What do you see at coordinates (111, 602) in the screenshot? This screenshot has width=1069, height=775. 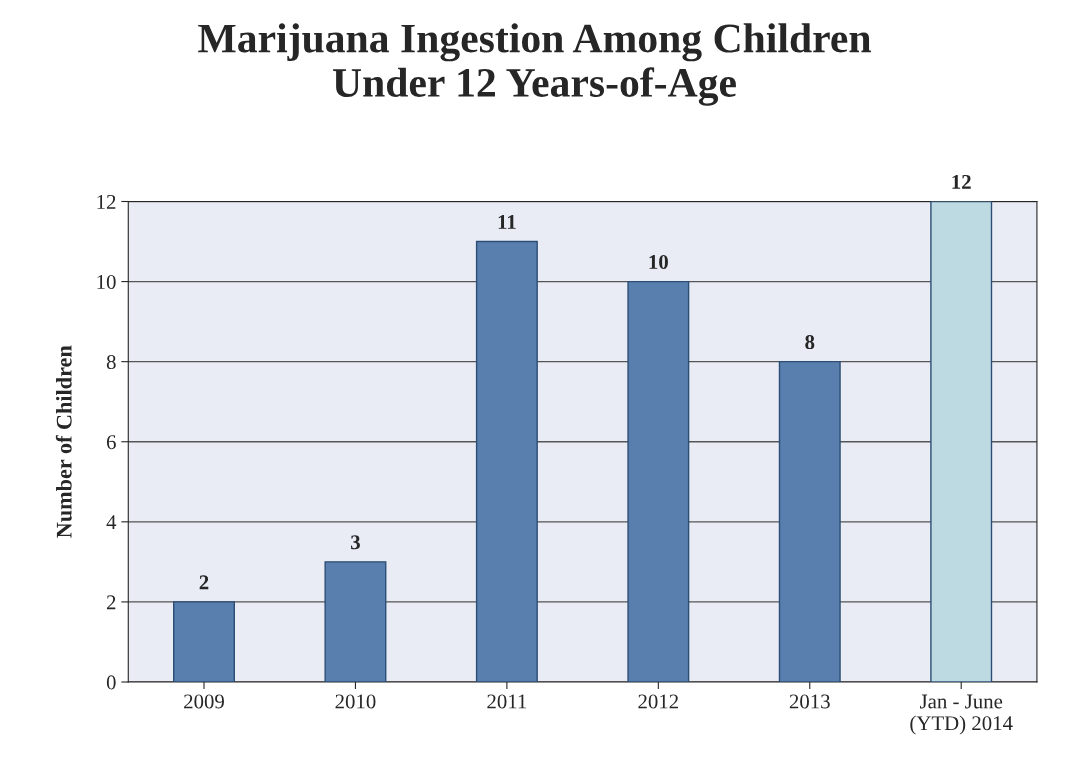 I see `y-tick-label: 2` at bounding box center [111, 602].